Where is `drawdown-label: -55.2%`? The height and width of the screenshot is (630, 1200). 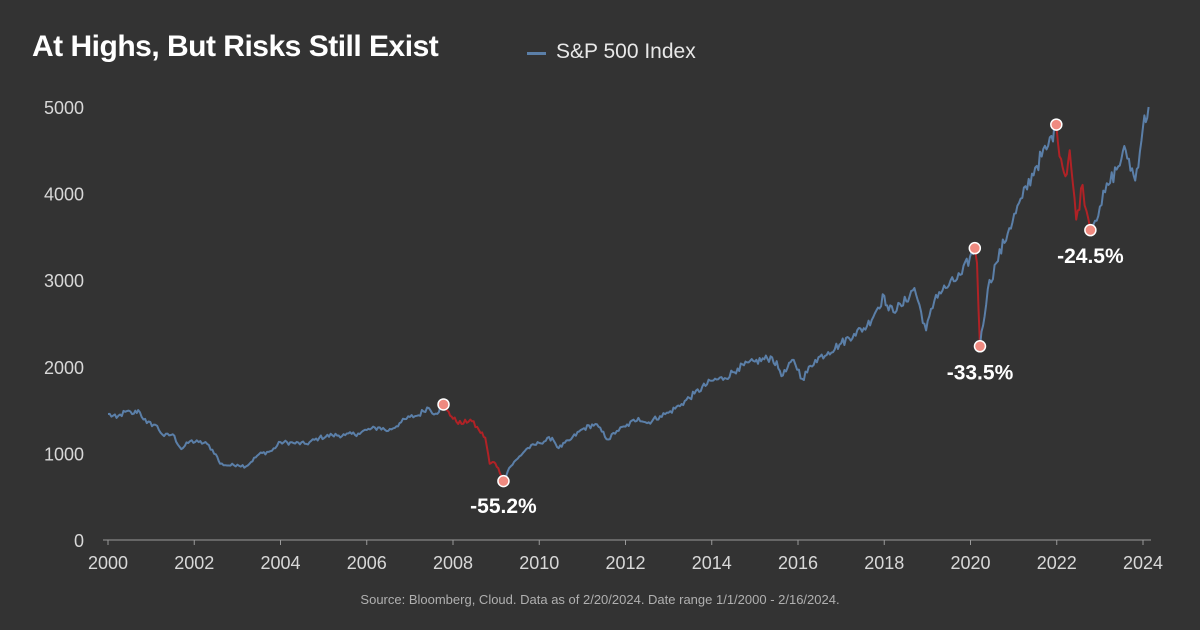
drawdown-label: -55.2% is located at coordinates (503, 506).